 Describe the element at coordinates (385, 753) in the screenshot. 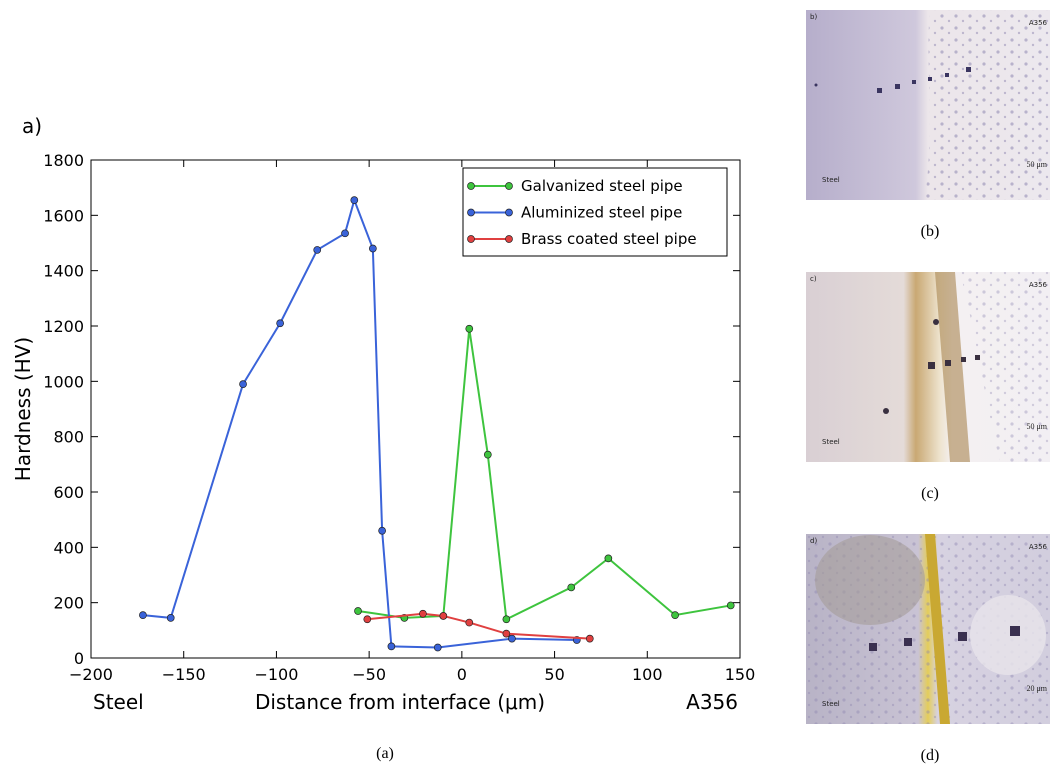

I see `caption: (a)` at that location.